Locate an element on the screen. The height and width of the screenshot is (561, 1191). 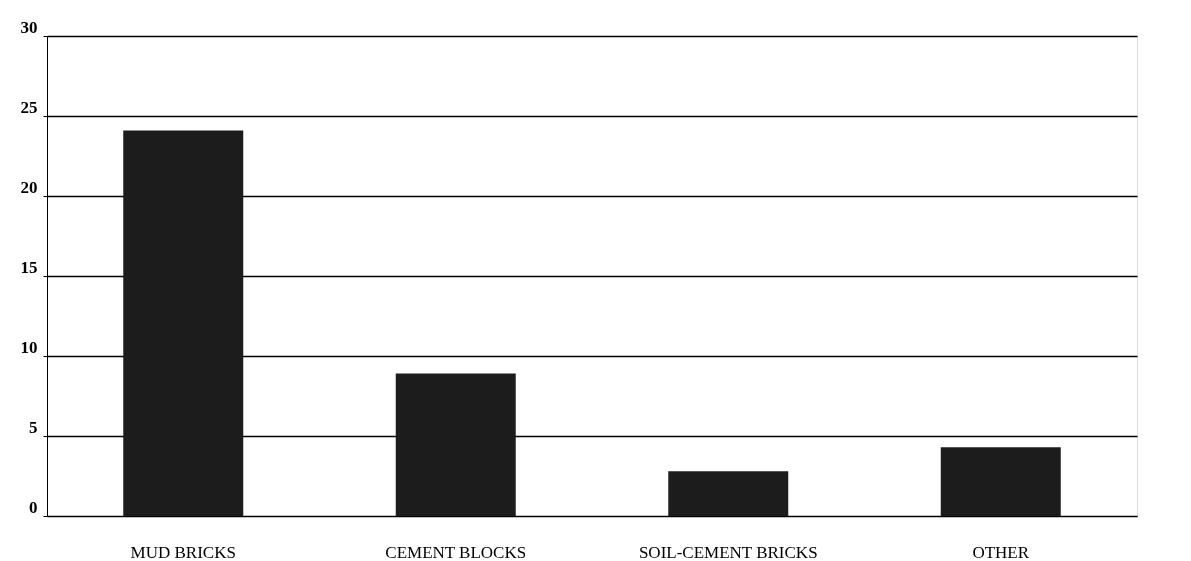
y-tick-label: 10 is located at coordinates (29, 347).